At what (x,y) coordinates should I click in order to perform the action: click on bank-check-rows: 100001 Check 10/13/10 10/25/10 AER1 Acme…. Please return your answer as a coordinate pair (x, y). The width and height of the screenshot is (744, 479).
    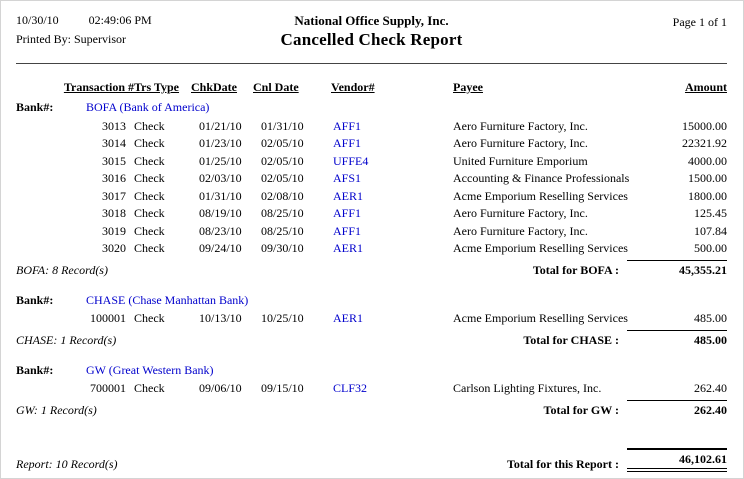
    Looking at the image, I should click on (371, 319).